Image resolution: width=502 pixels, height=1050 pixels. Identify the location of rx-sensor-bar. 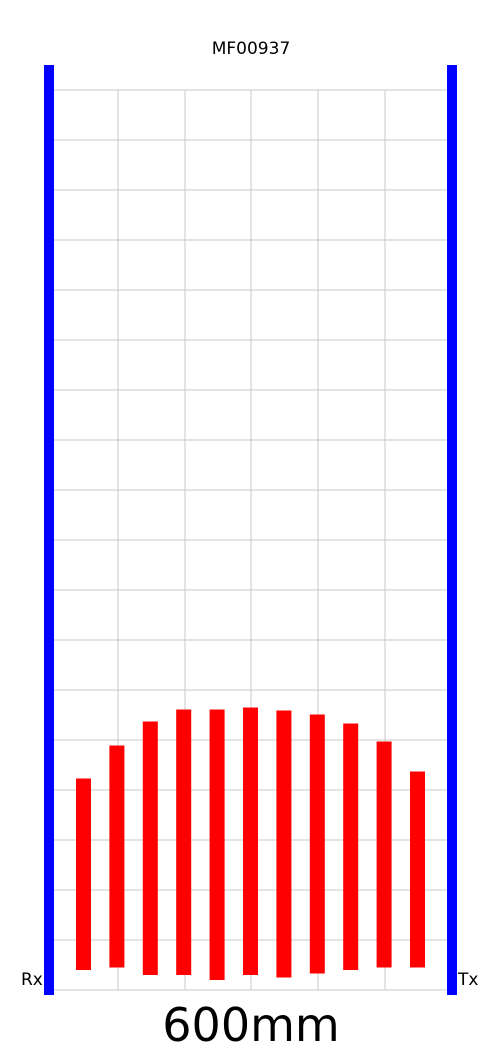
(49, 530).